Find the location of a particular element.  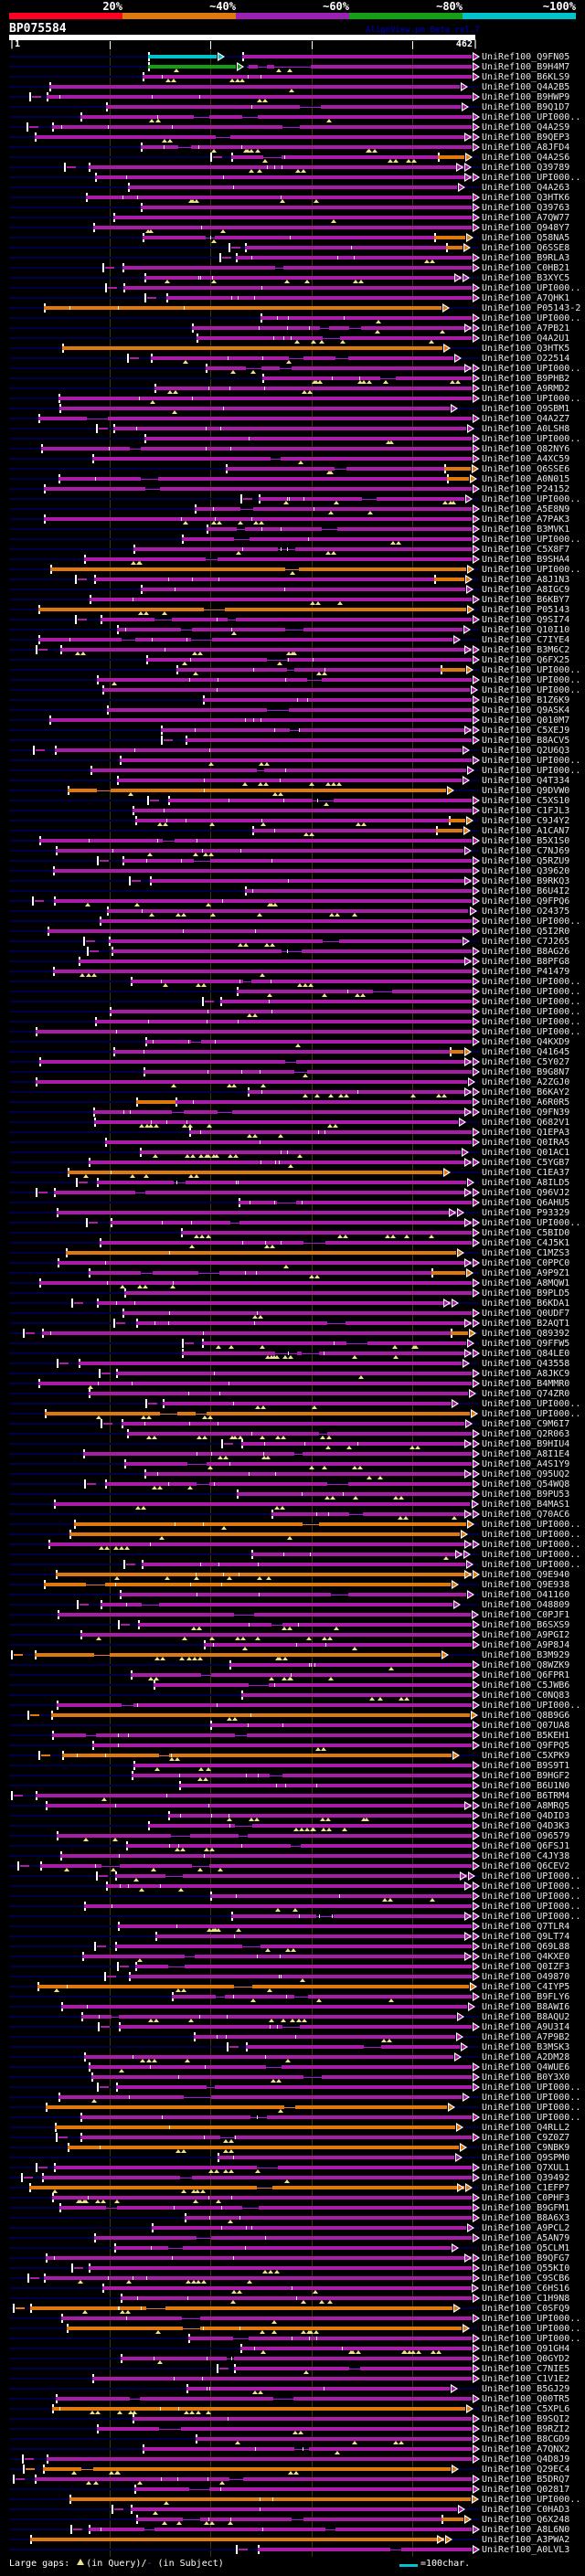

alignment-row: UniRef100_Q6FX25 is located at coordinates (293, 660).